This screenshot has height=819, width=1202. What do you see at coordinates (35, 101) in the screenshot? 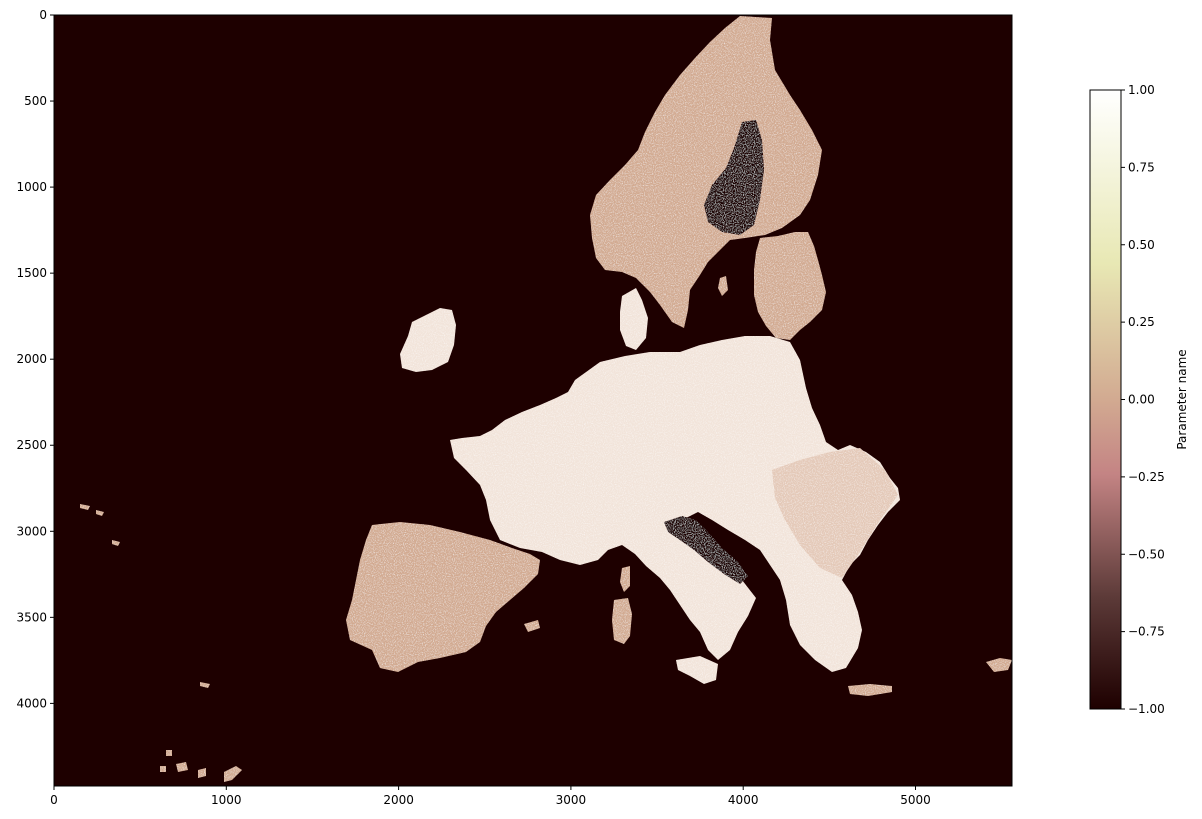
I see `y-tick-label: 500` at bounding box center [35, 101].